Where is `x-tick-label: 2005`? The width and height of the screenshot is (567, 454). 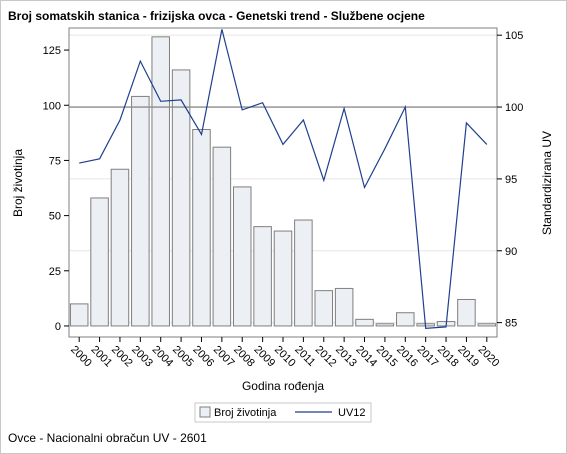
x-tick-label: 2005 is located at coordinates (183, 357).